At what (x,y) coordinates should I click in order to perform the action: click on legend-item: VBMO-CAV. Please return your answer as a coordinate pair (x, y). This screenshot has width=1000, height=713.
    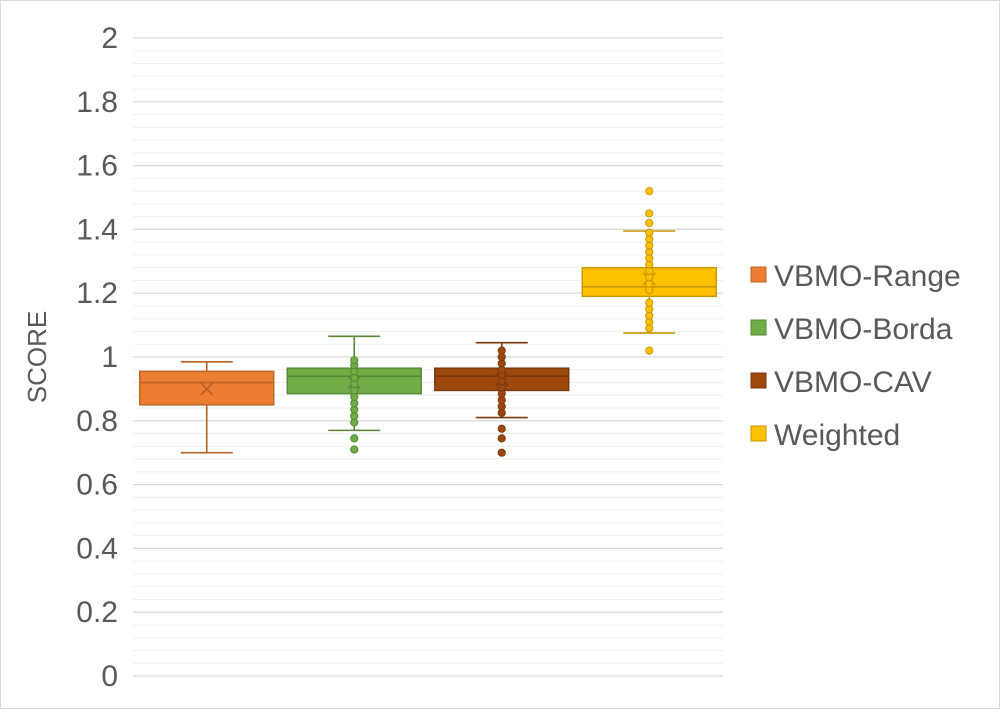
    Looking at the image, I should click on (841, 382).